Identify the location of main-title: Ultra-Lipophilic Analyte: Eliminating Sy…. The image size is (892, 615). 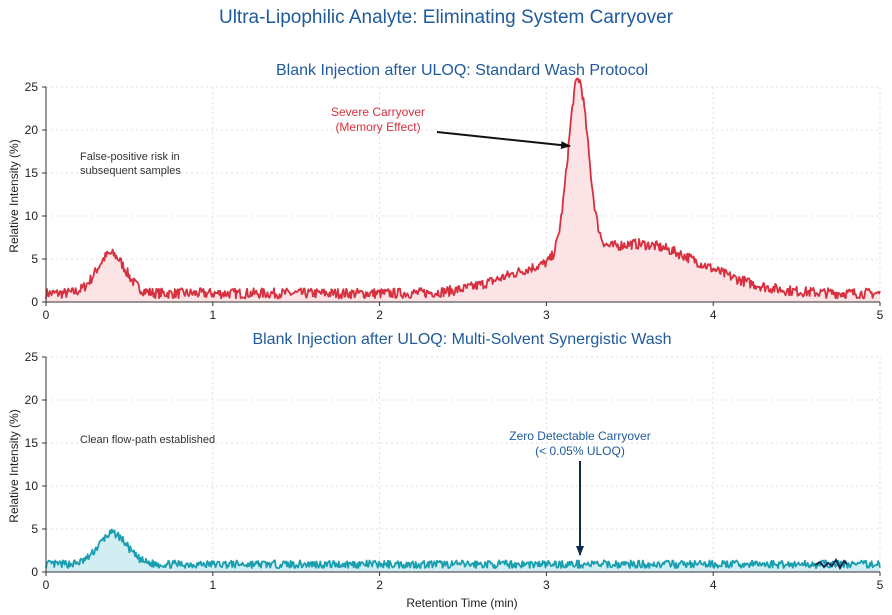
(446, 17).